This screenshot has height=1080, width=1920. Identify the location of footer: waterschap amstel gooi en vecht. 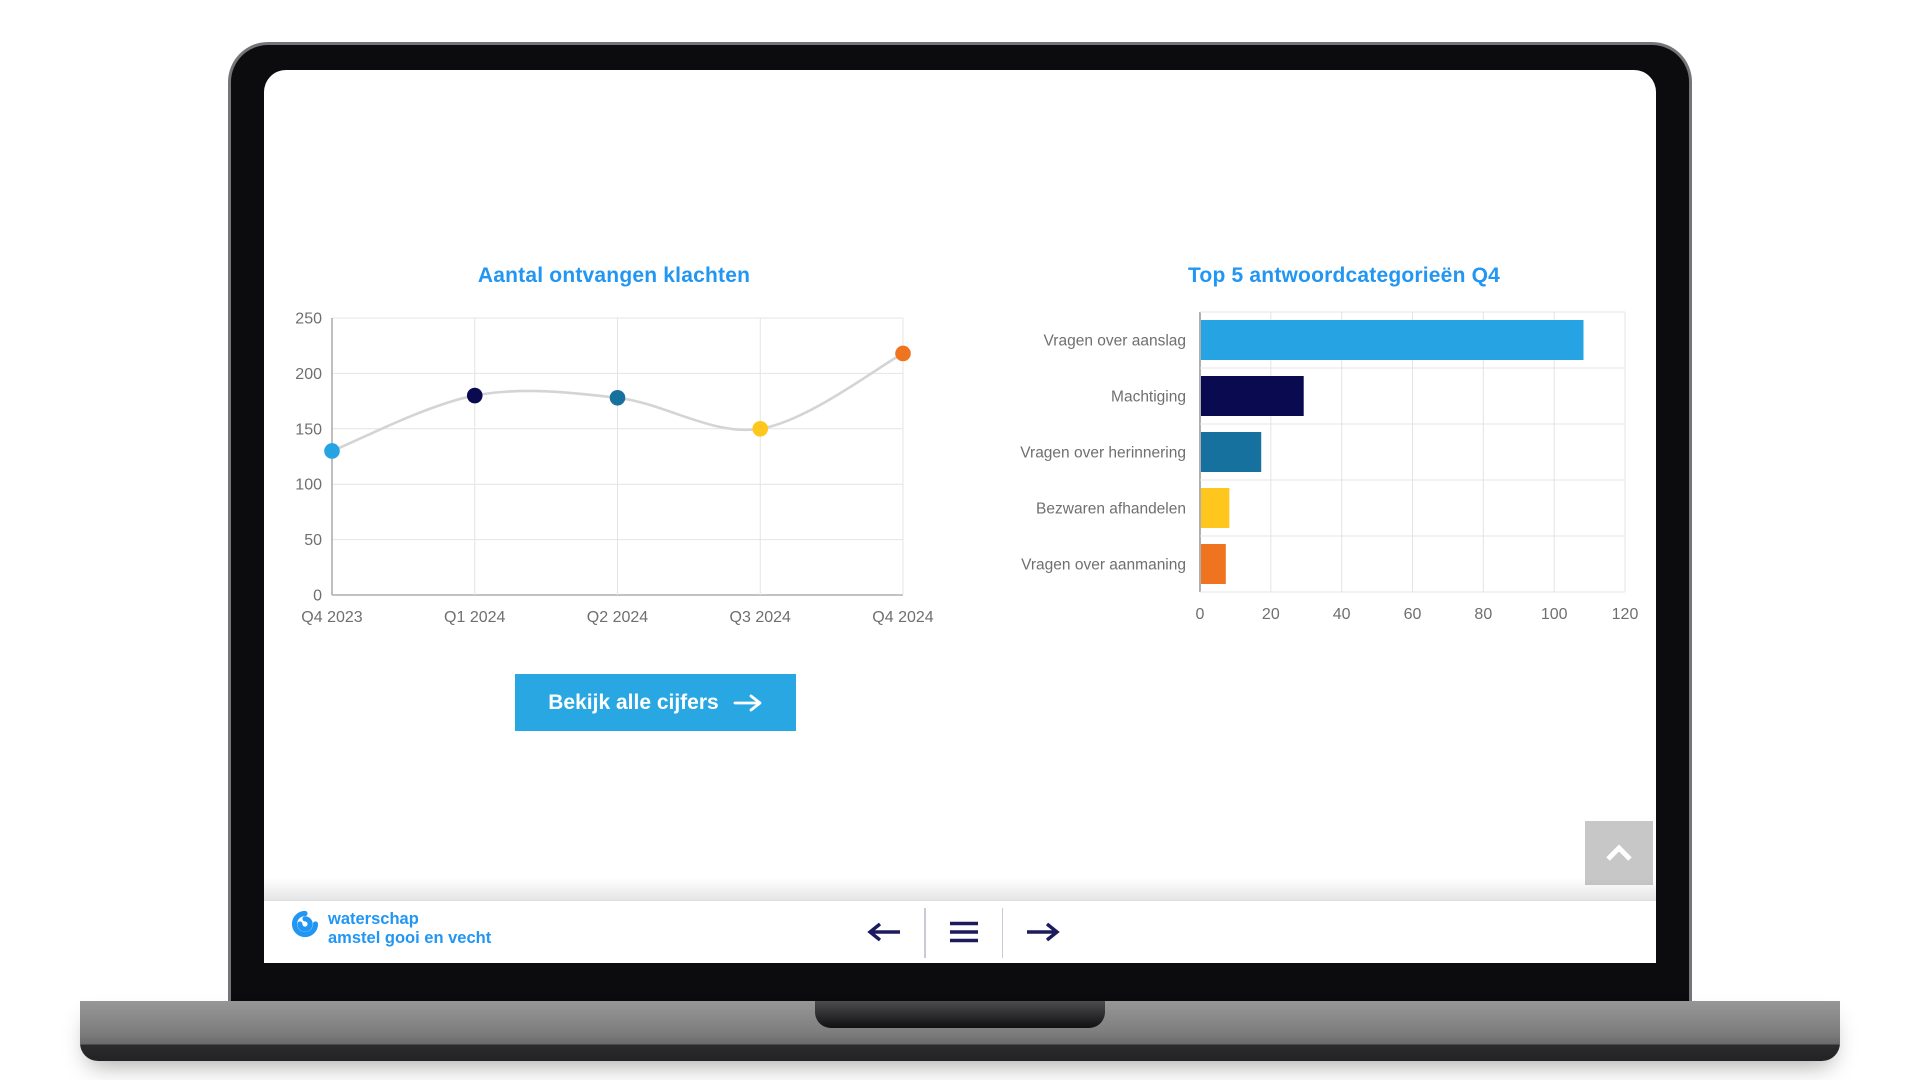
(960, 920).